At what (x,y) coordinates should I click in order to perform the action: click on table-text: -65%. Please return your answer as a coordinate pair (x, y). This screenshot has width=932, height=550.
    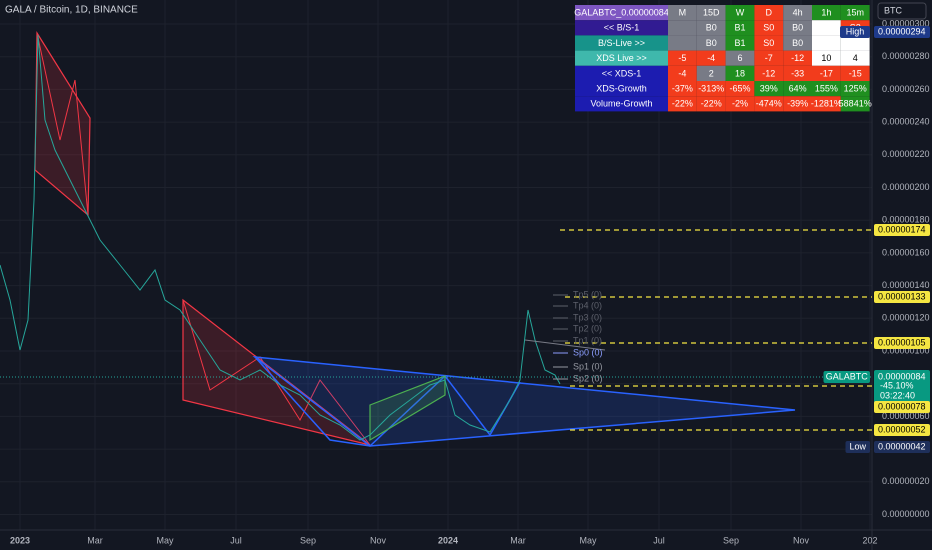
    Looking at the image, I should click on (739, 88).